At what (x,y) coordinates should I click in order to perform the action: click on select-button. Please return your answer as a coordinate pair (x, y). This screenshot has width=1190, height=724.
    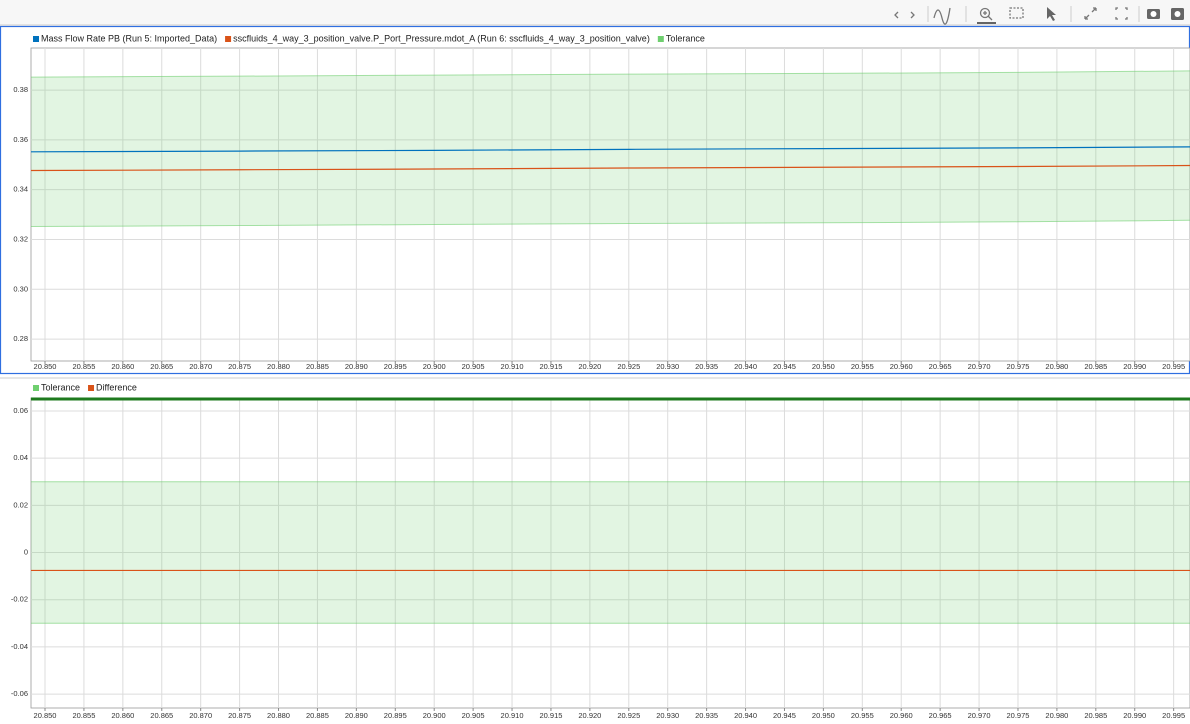
    Looking at the image, I should click on (1051, 14).